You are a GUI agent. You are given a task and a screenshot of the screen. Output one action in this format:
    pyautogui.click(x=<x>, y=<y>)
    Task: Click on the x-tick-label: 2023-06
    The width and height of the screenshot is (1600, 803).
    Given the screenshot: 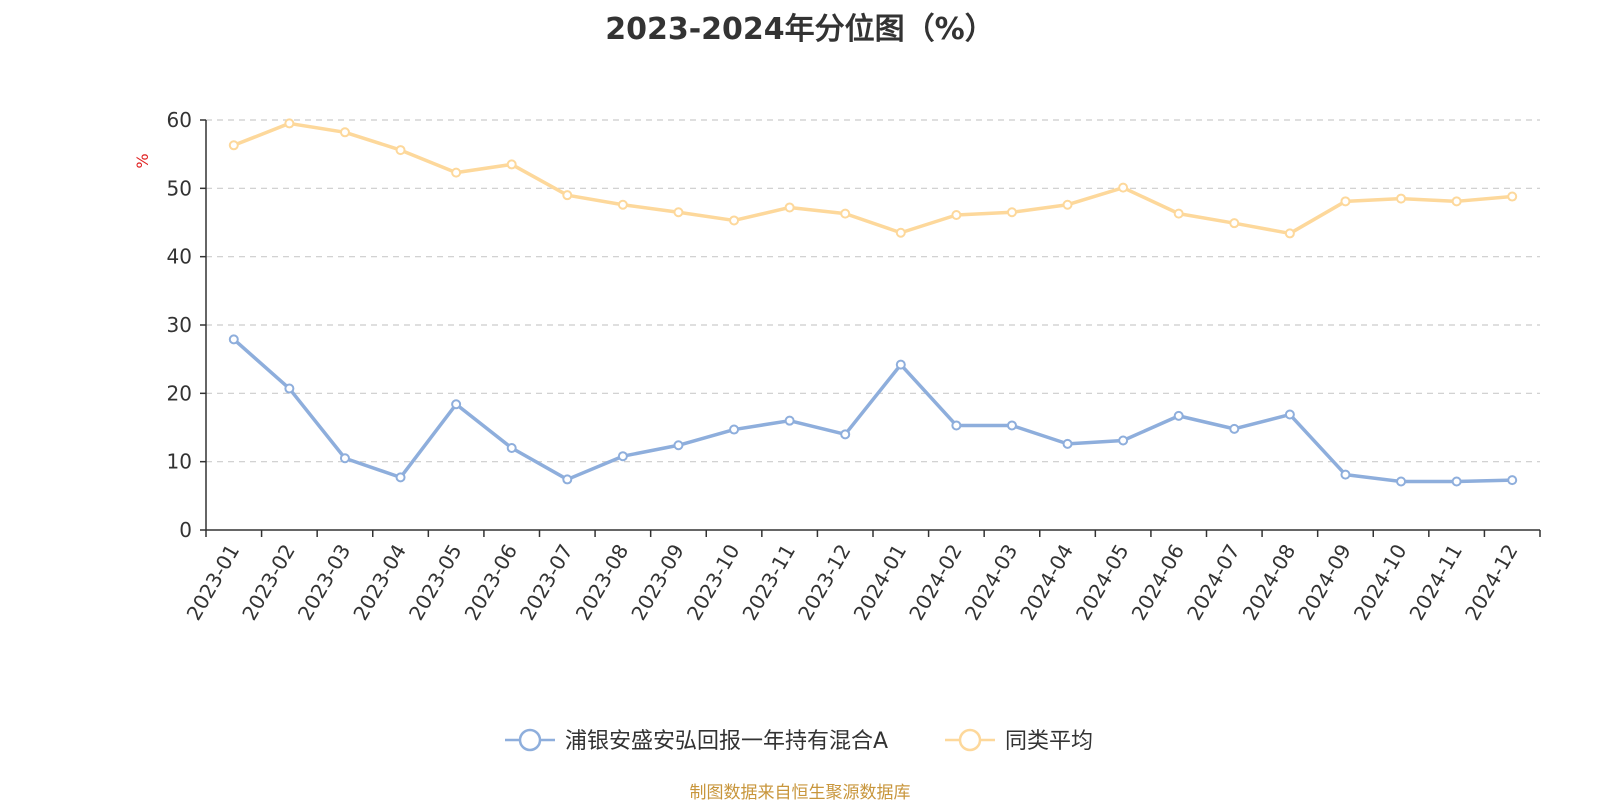 What is the action you would take?
    pyautogui.click(x=491, y=582)
    